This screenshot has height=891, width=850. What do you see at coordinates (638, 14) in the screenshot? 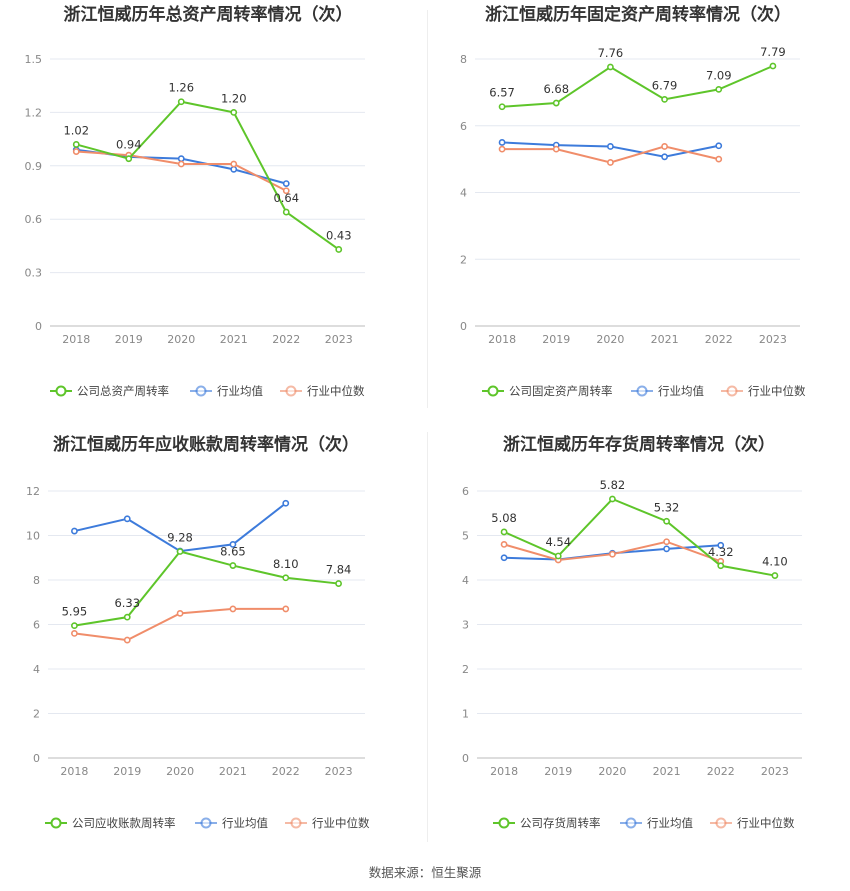
I see `chart-title: 浙江恒威历年固定资产周转率情况（次）` at bounding box center [638, 14].